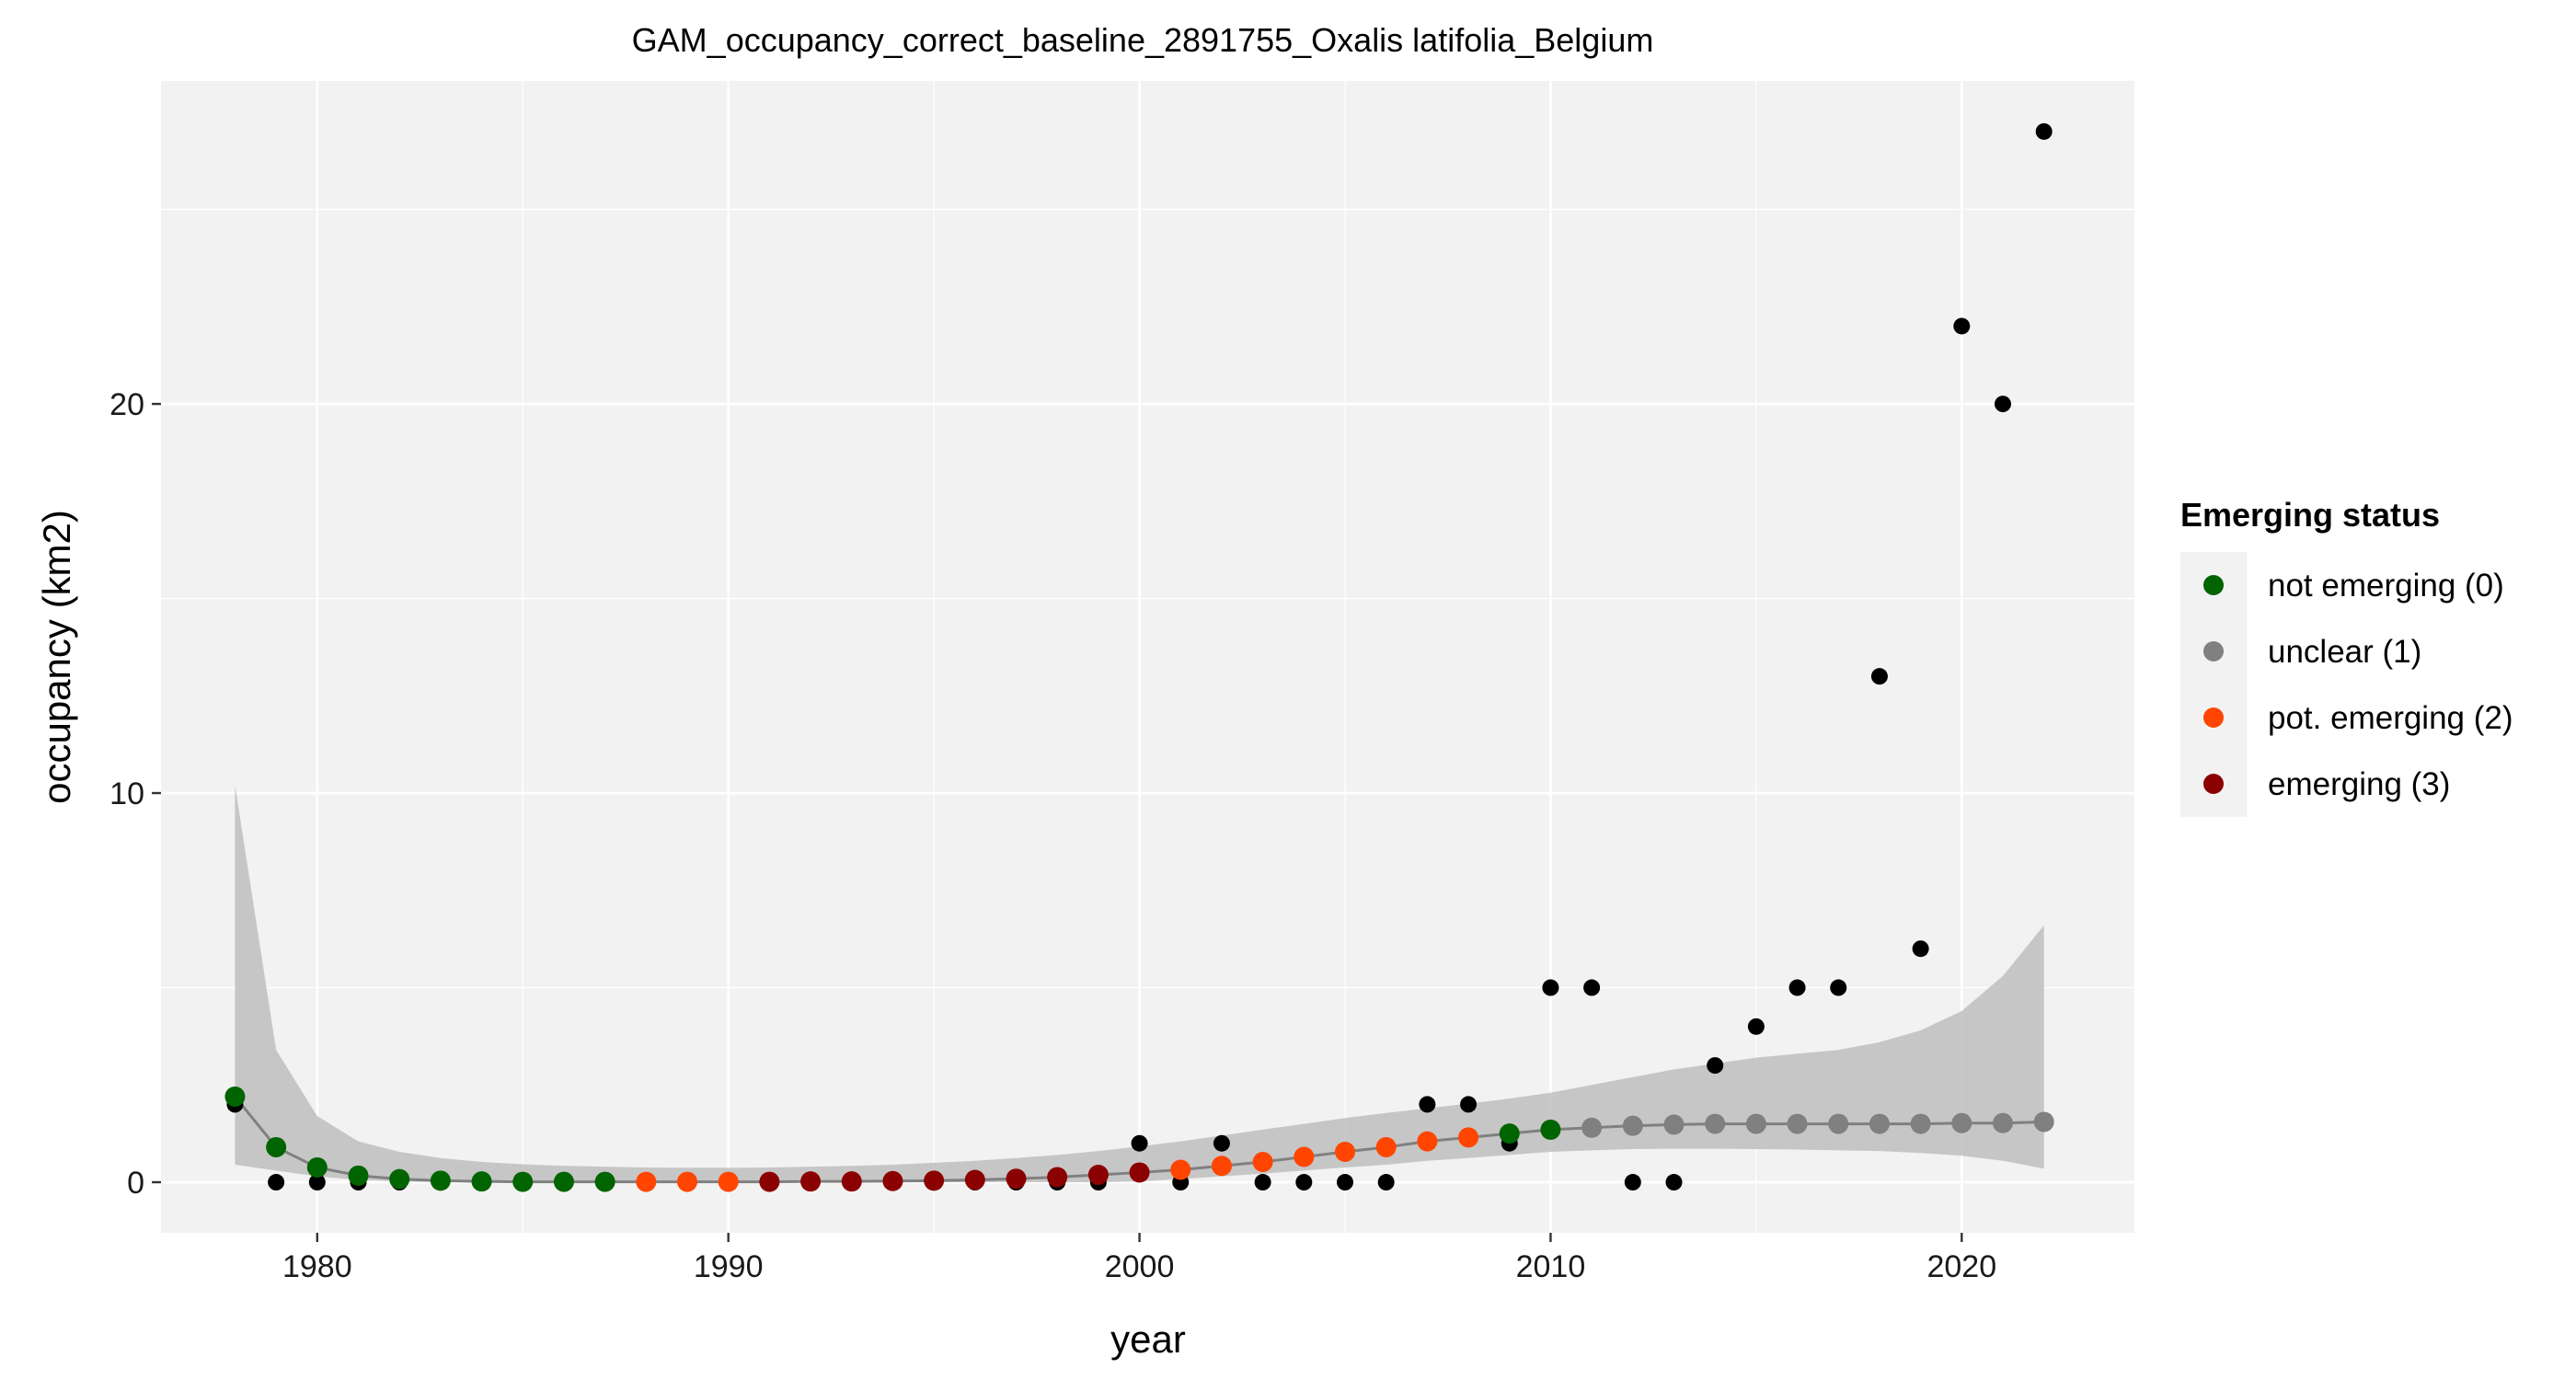  What do you see at coordinates (2213, 684) in the screenshot?
I see `legend-key-background` at bounding box center [2213, 684].